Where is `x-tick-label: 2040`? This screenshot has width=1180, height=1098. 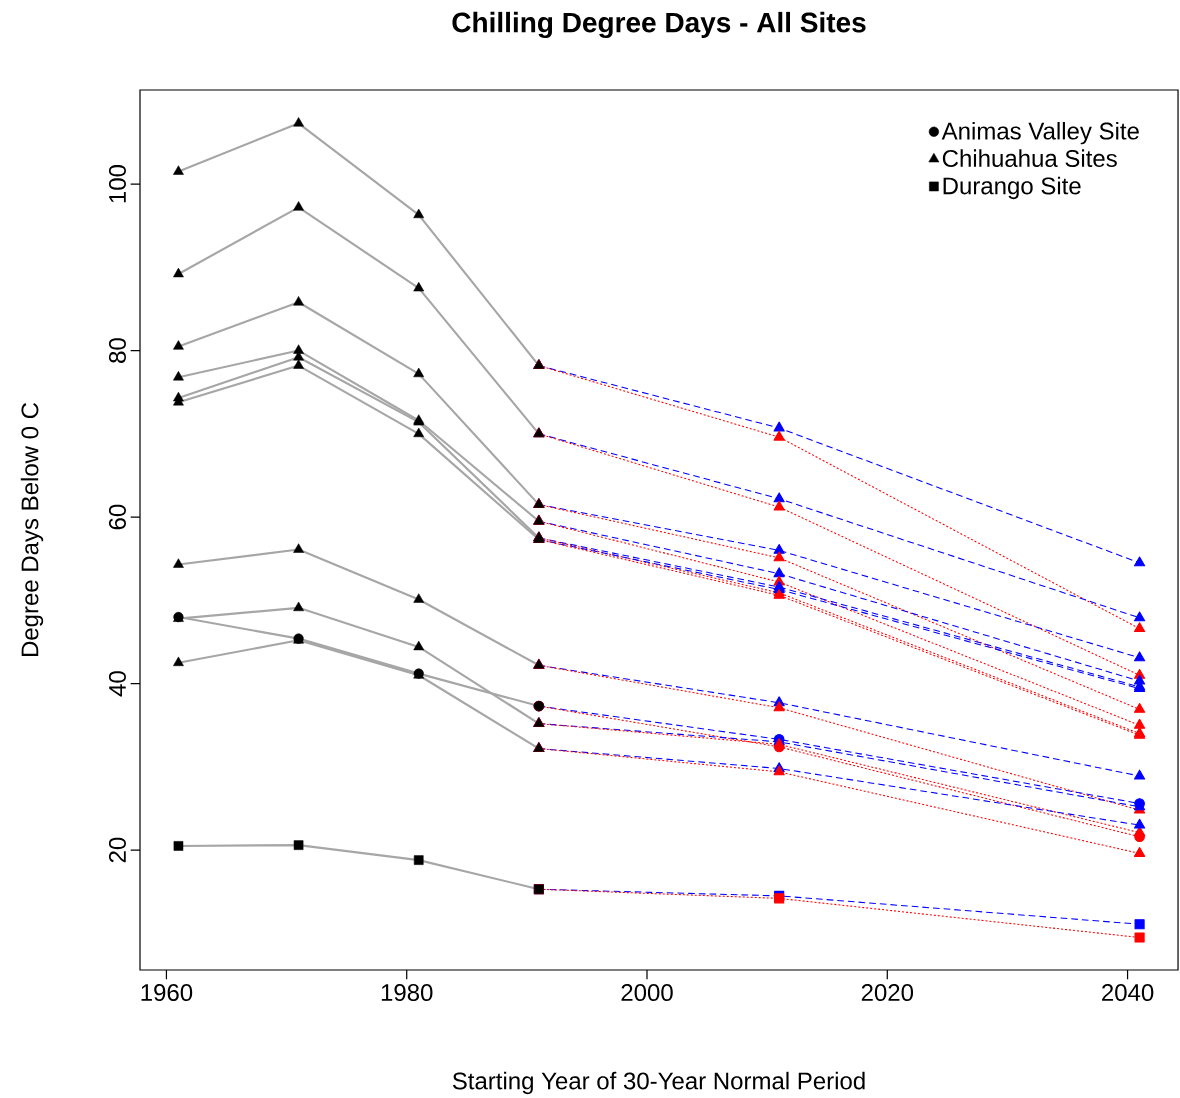 x-tick-label: 2040 is located at coordinates (1128, 993).